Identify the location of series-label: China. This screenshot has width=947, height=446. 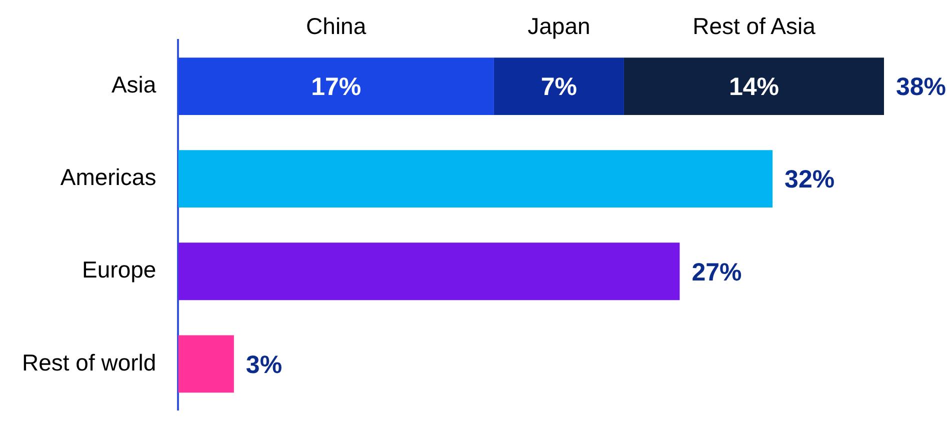
(336, 25).